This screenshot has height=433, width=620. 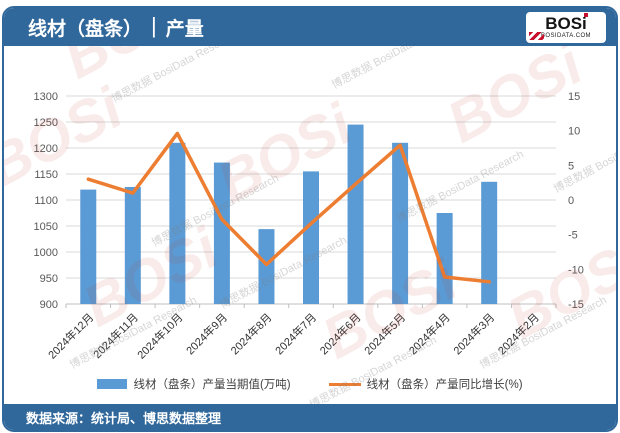 I want to click on left-axis-tick-label: 1050, so click(x=46, y=227).